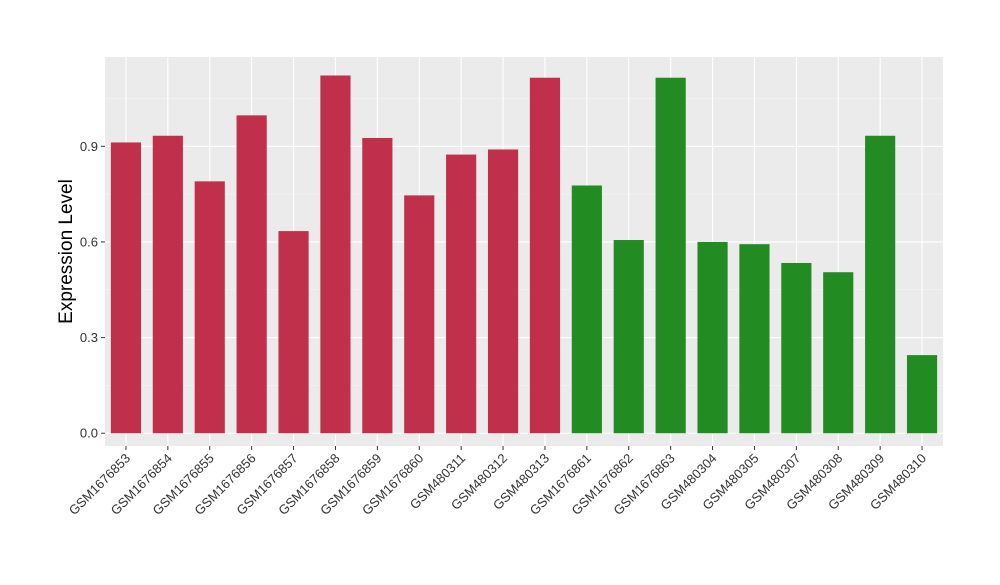 The height and width of the screenshot is (585, 1000). What do you see at coordinates (461, 294) in the screenshot?
I see `bar-GSM480311` at bounding box center [461, 294].